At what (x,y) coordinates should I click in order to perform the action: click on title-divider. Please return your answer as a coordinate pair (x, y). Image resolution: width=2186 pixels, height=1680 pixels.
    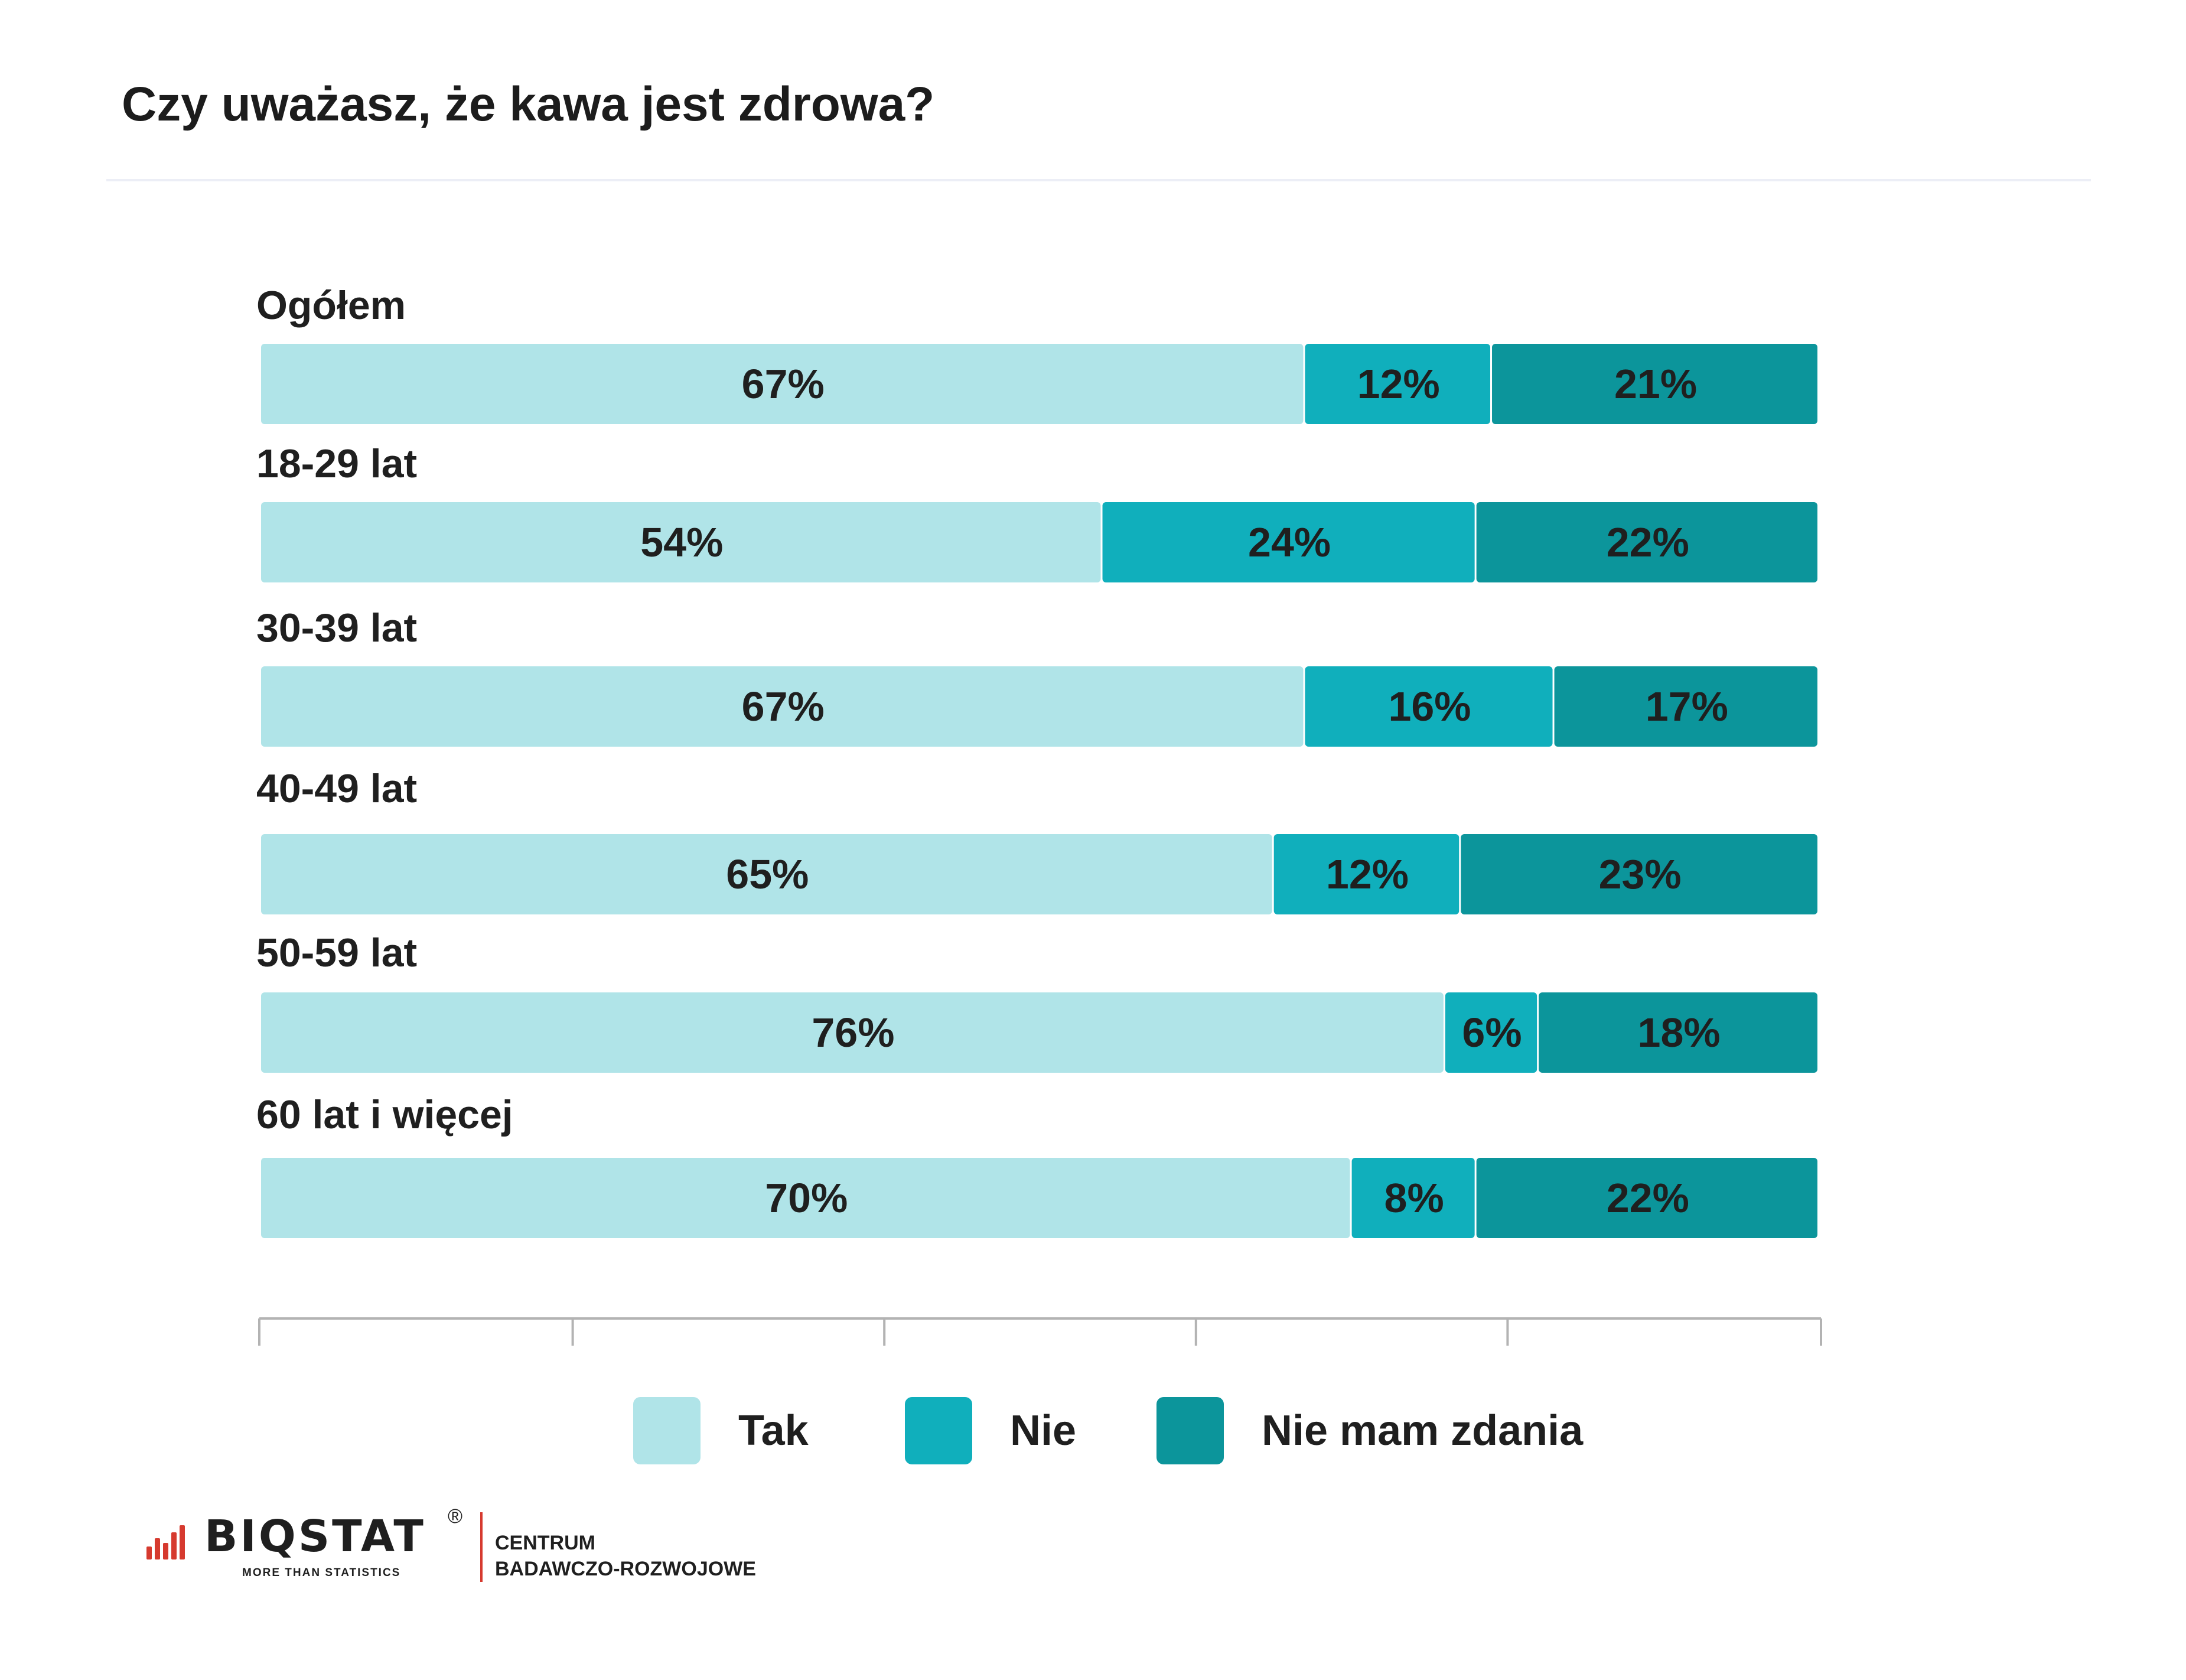
    Looking at the image, I should click on (1098, 180).